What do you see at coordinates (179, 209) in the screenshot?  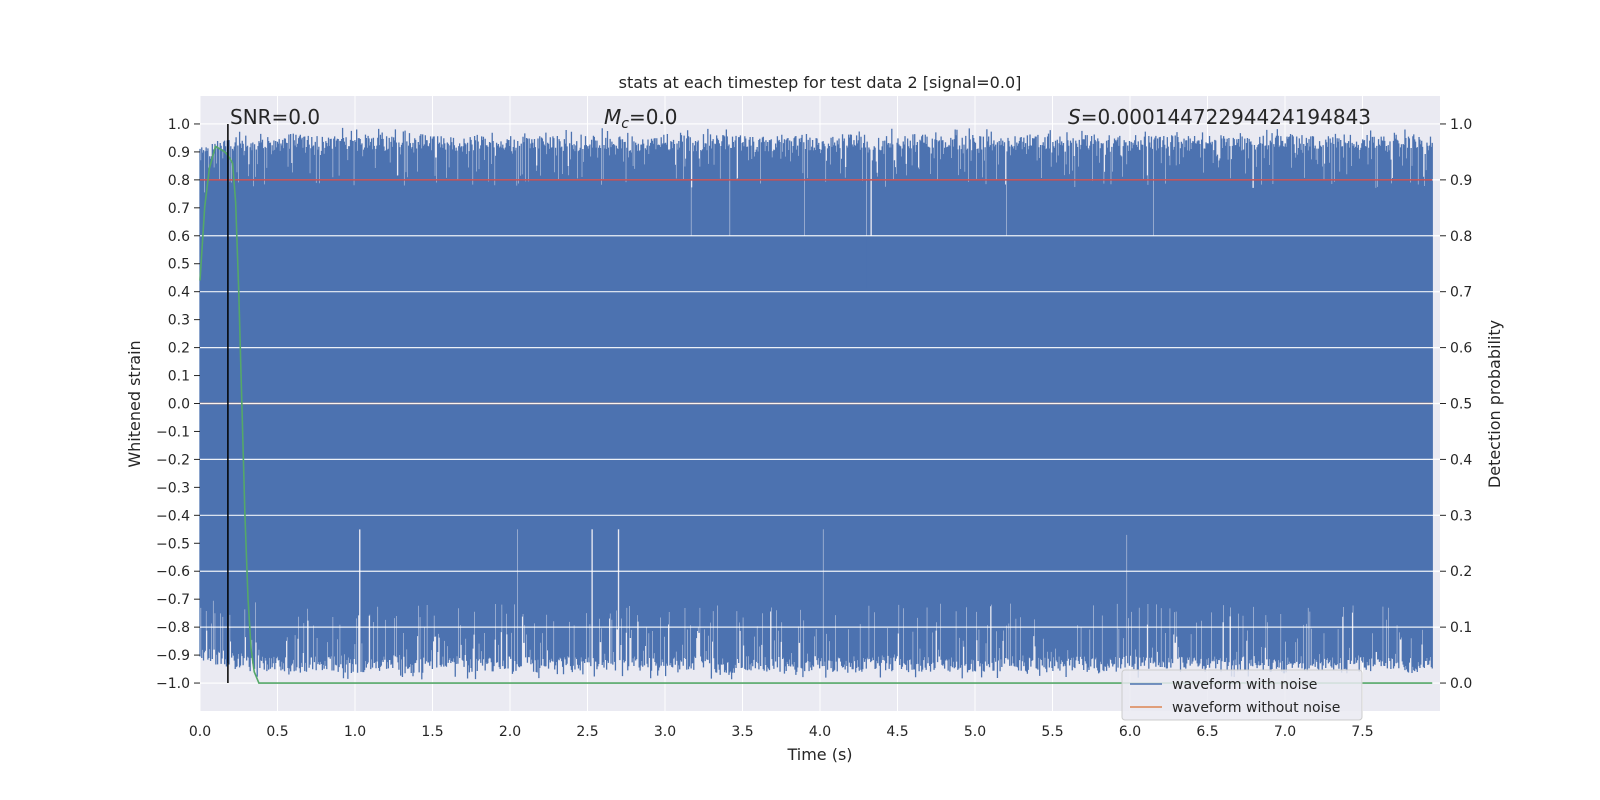 I see `y-left-tick-label: 0.7` at bounding box center [179, 209].